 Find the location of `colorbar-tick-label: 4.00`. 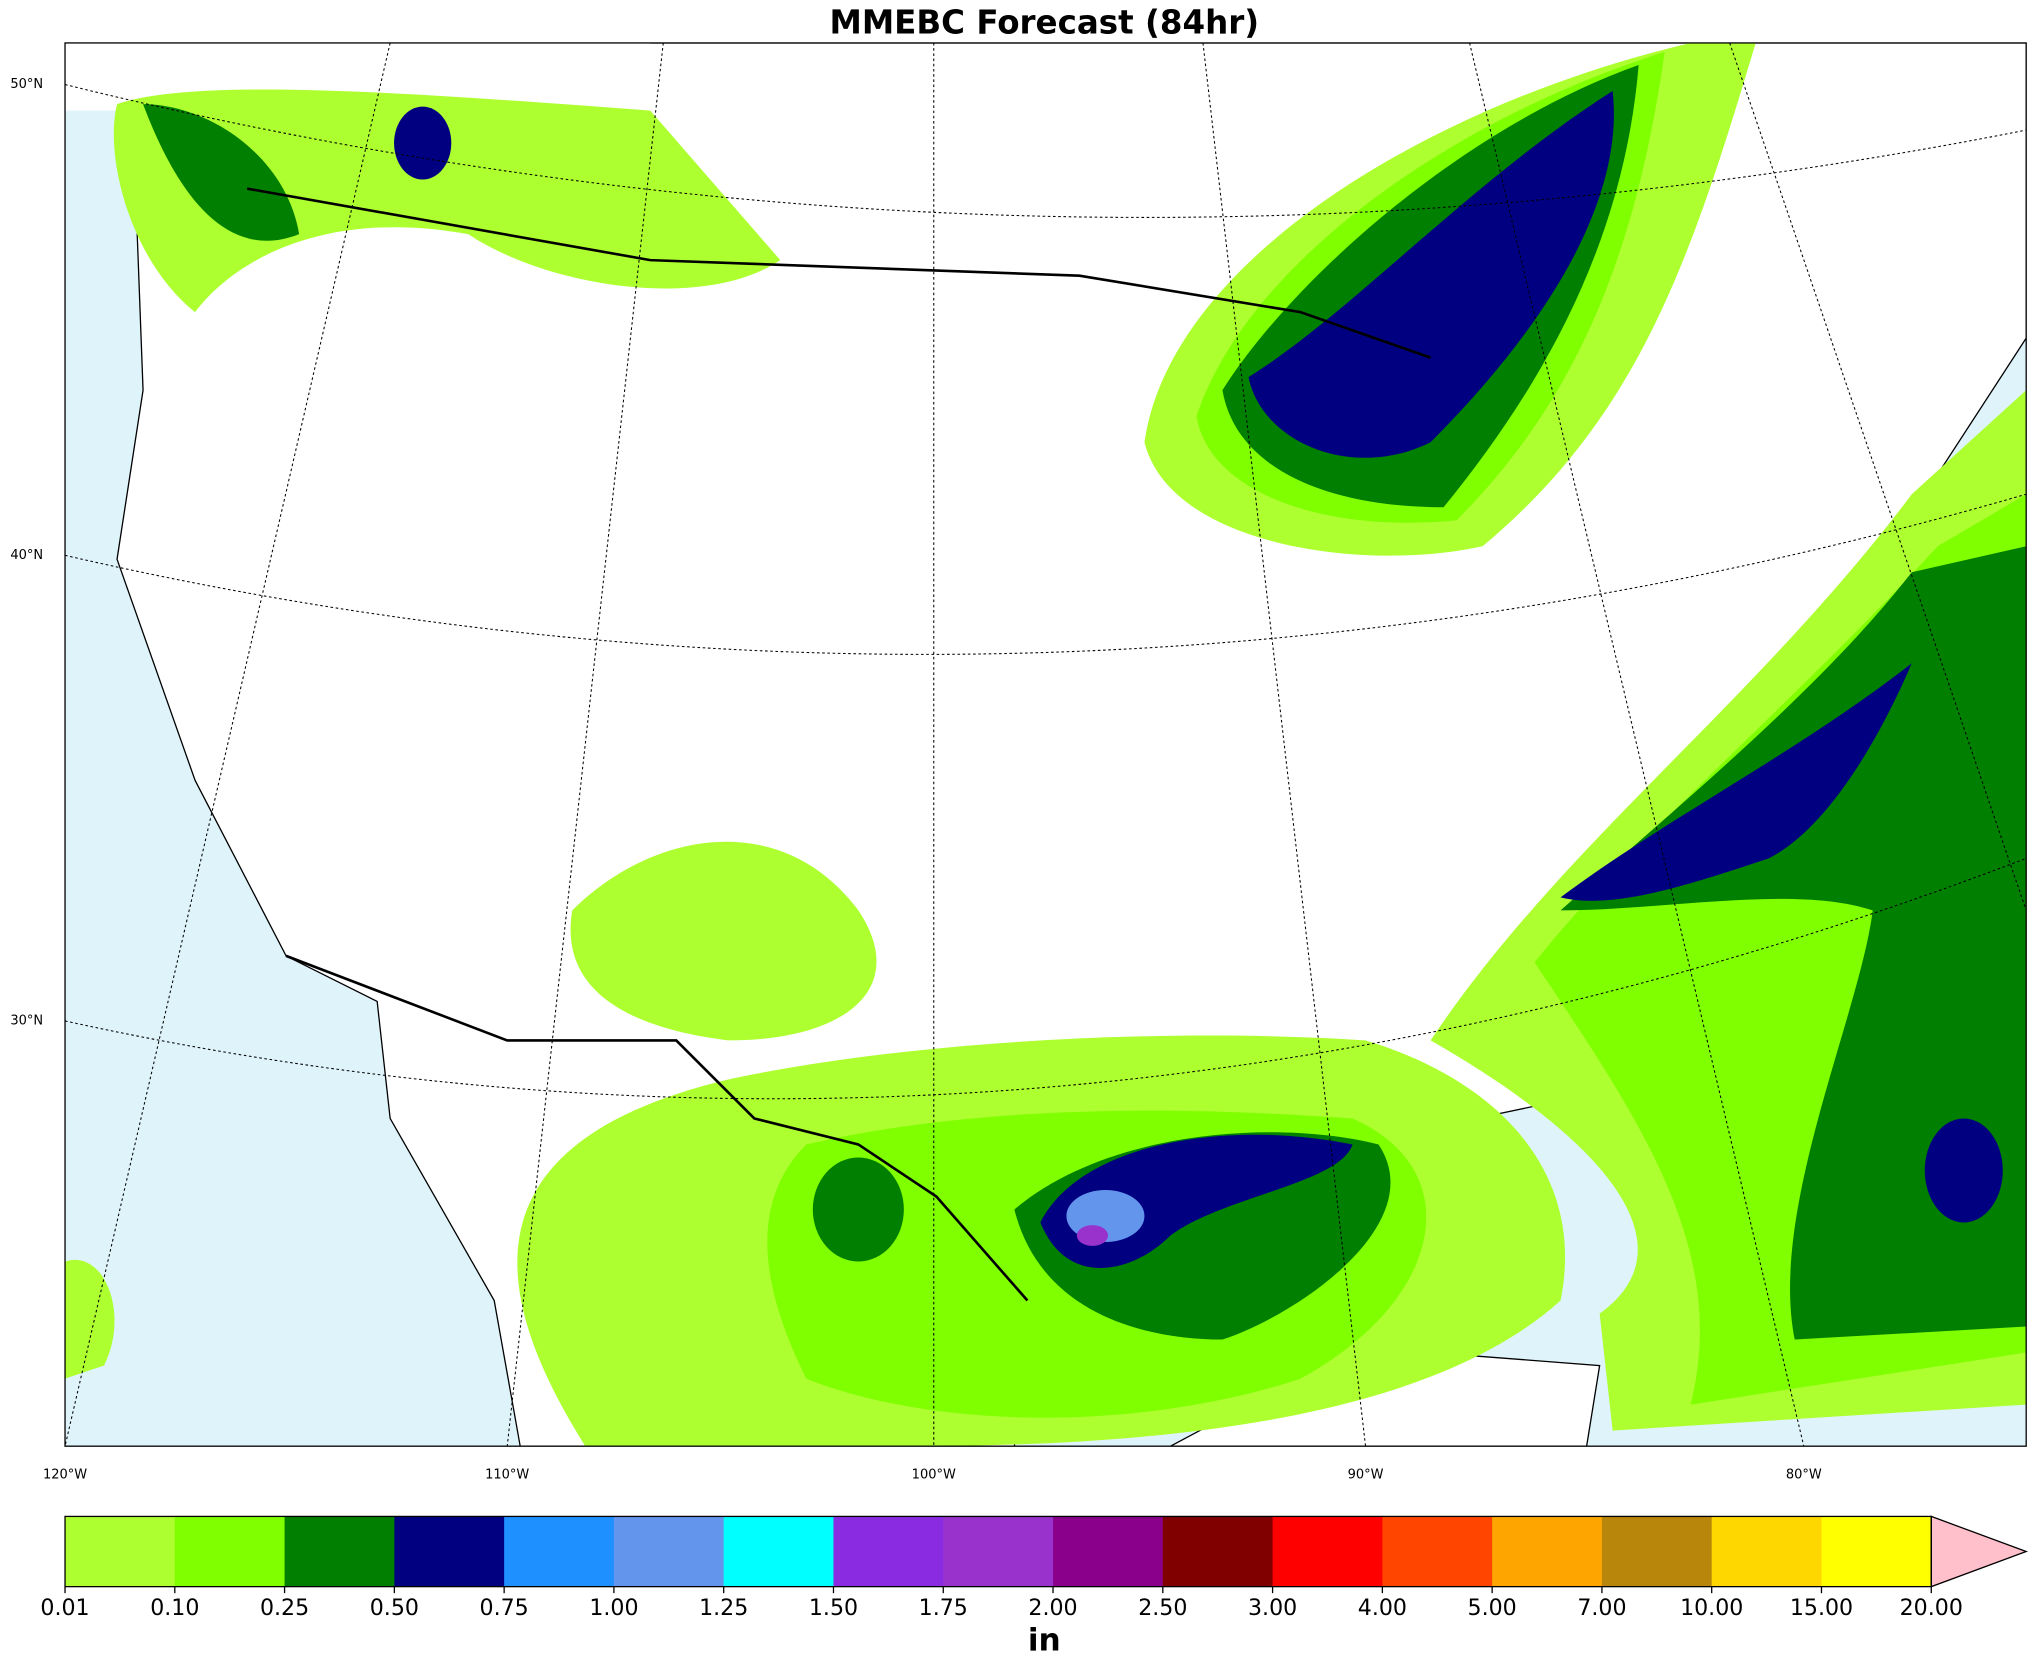

colorbar-tick-label: 4.00 is located at coordinates (1382, 1608).